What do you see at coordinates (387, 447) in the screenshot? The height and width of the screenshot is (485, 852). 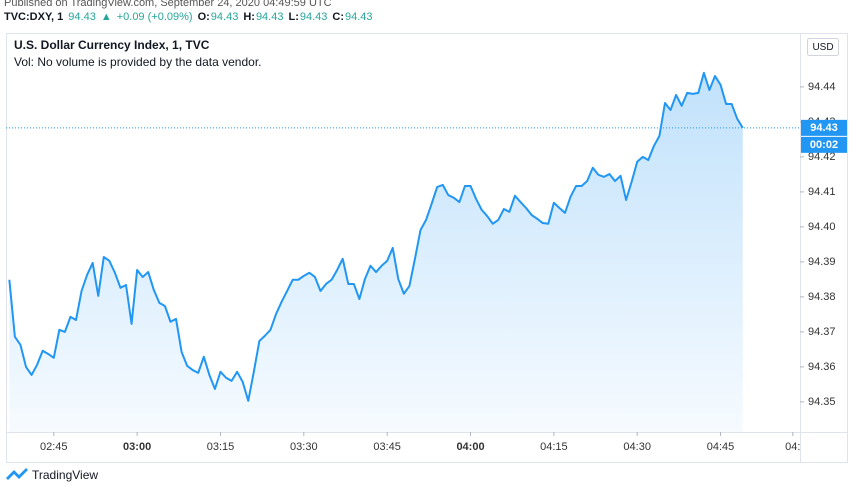 I see `x-tick-label: 03:45` at bounding box center [387, 447].